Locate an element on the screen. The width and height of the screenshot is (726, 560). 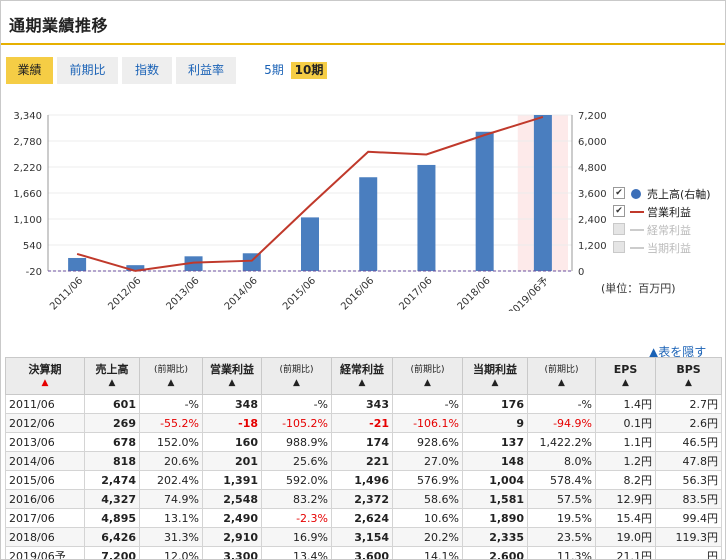
table-cell: 160 is located at coordinates (232, 442).